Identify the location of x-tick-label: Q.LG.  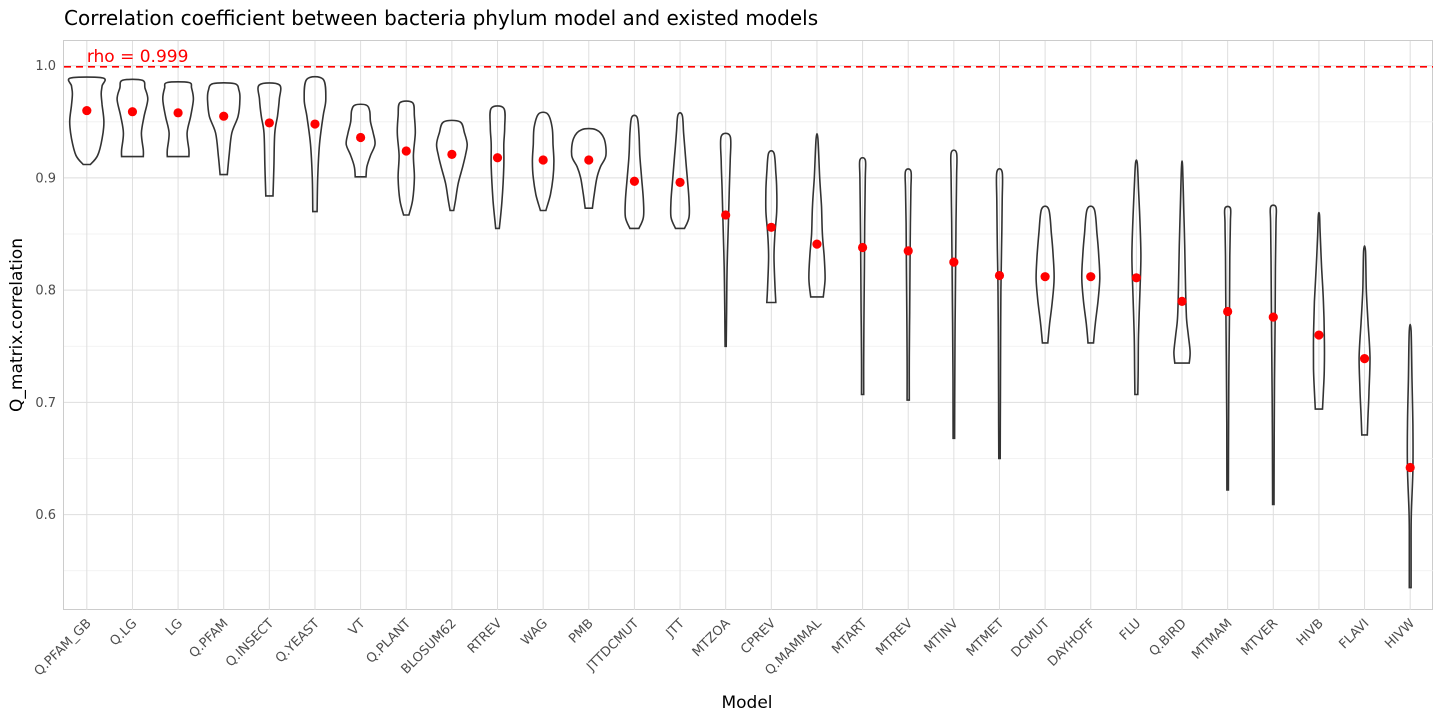
(123, 632).